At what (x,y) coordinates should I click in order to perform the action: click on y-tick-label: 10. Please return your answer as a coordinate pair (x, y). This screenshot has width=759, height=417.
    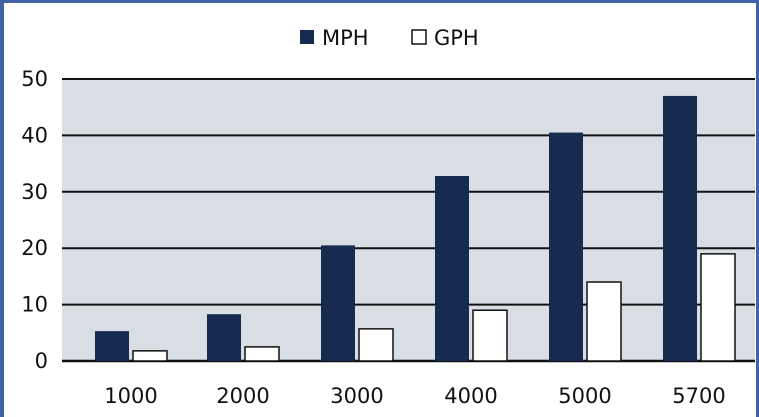
    Looking at the image, I should click on (34, 305).